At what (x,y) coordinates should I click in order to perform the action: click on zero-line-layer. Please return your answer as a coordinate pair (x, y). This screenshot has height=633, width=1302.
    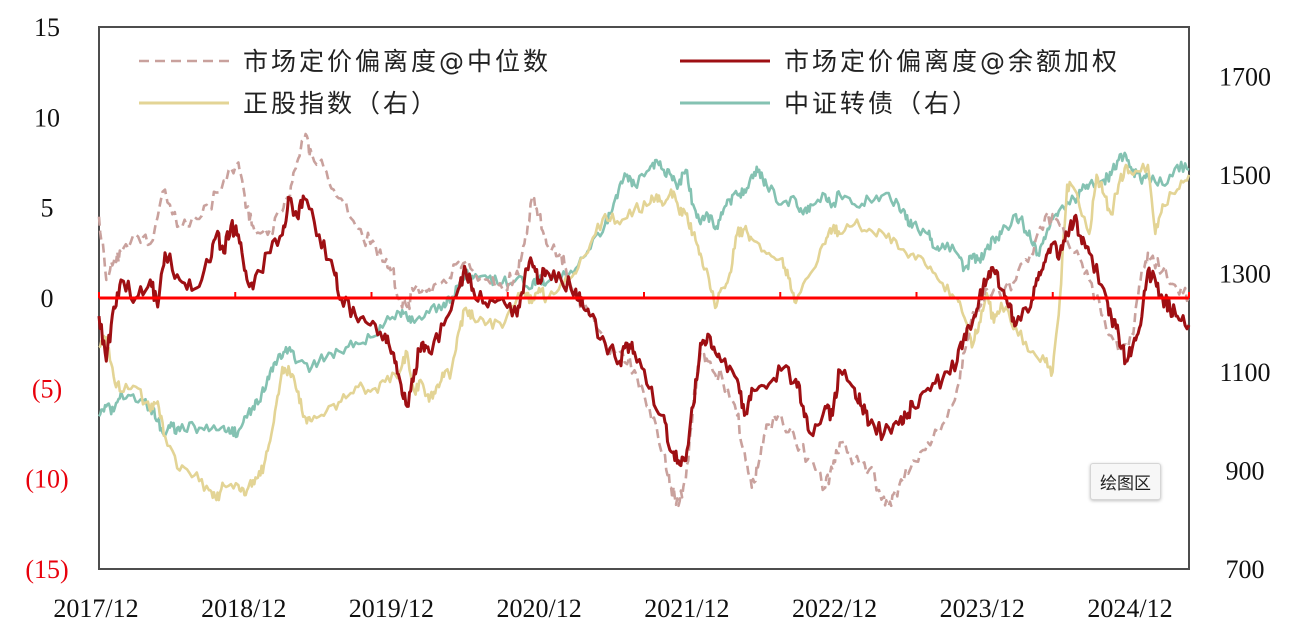
    Looking at the image, I should click on (644, 296).